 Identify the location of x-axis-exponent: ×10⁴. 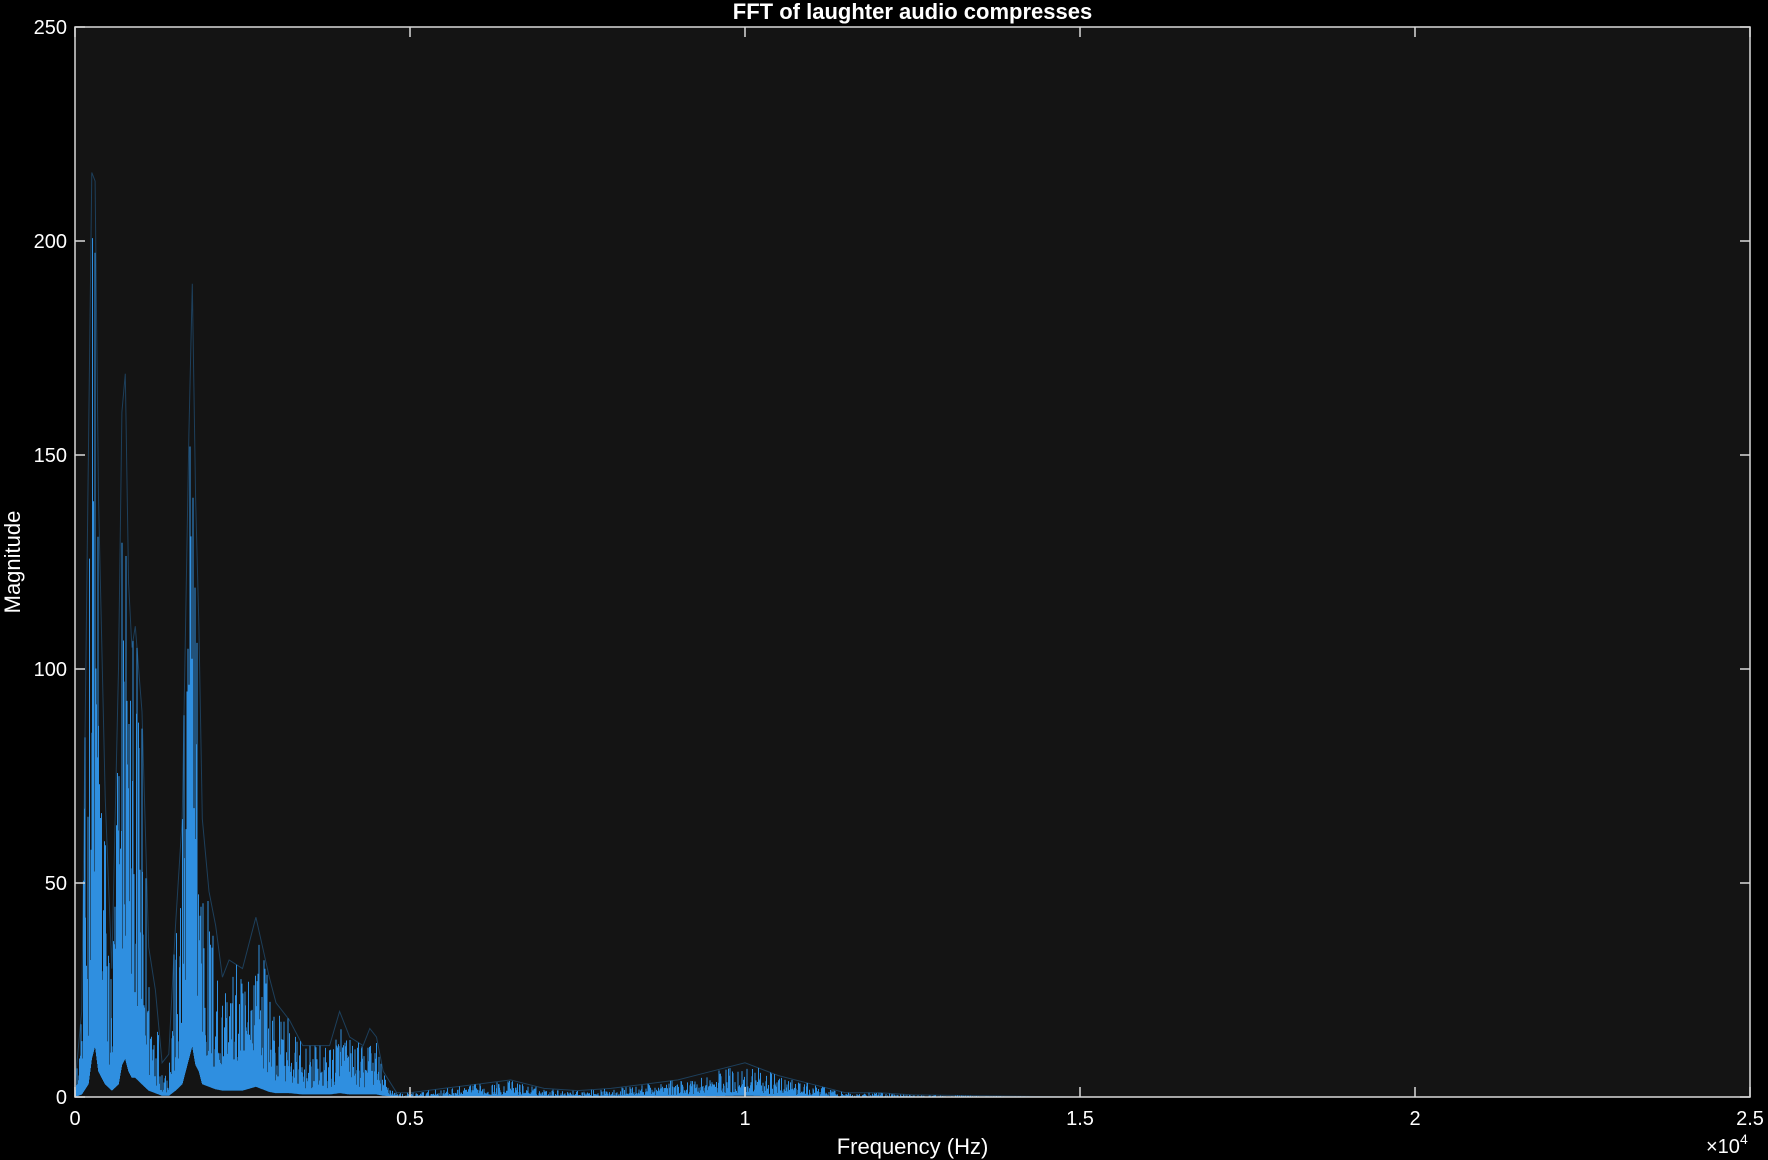
(1727, 1144).